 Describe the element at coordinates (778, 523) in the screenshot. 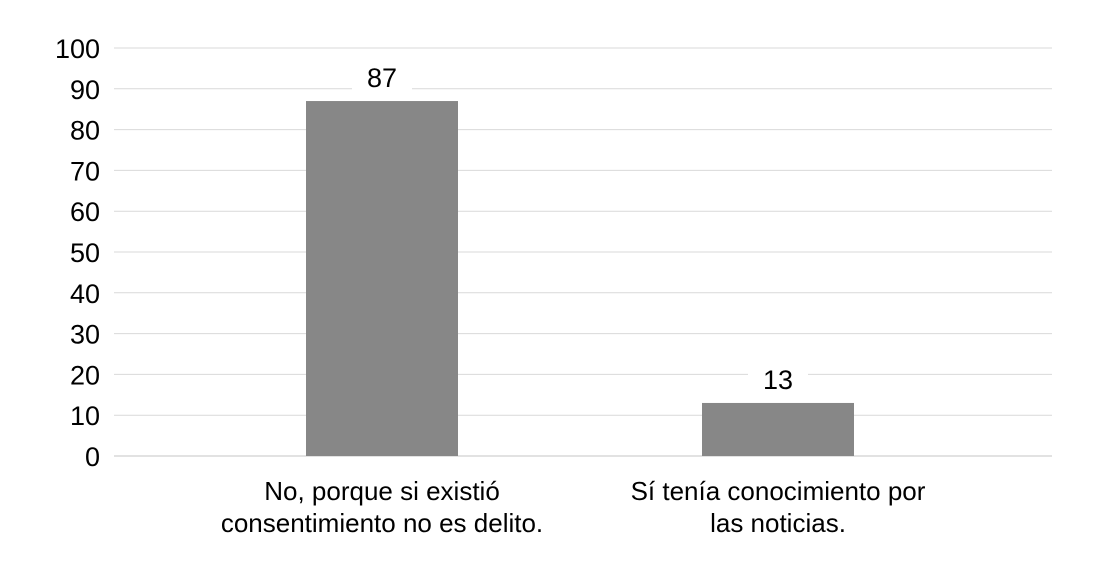

I see `category-label: las noticias.` at that location.